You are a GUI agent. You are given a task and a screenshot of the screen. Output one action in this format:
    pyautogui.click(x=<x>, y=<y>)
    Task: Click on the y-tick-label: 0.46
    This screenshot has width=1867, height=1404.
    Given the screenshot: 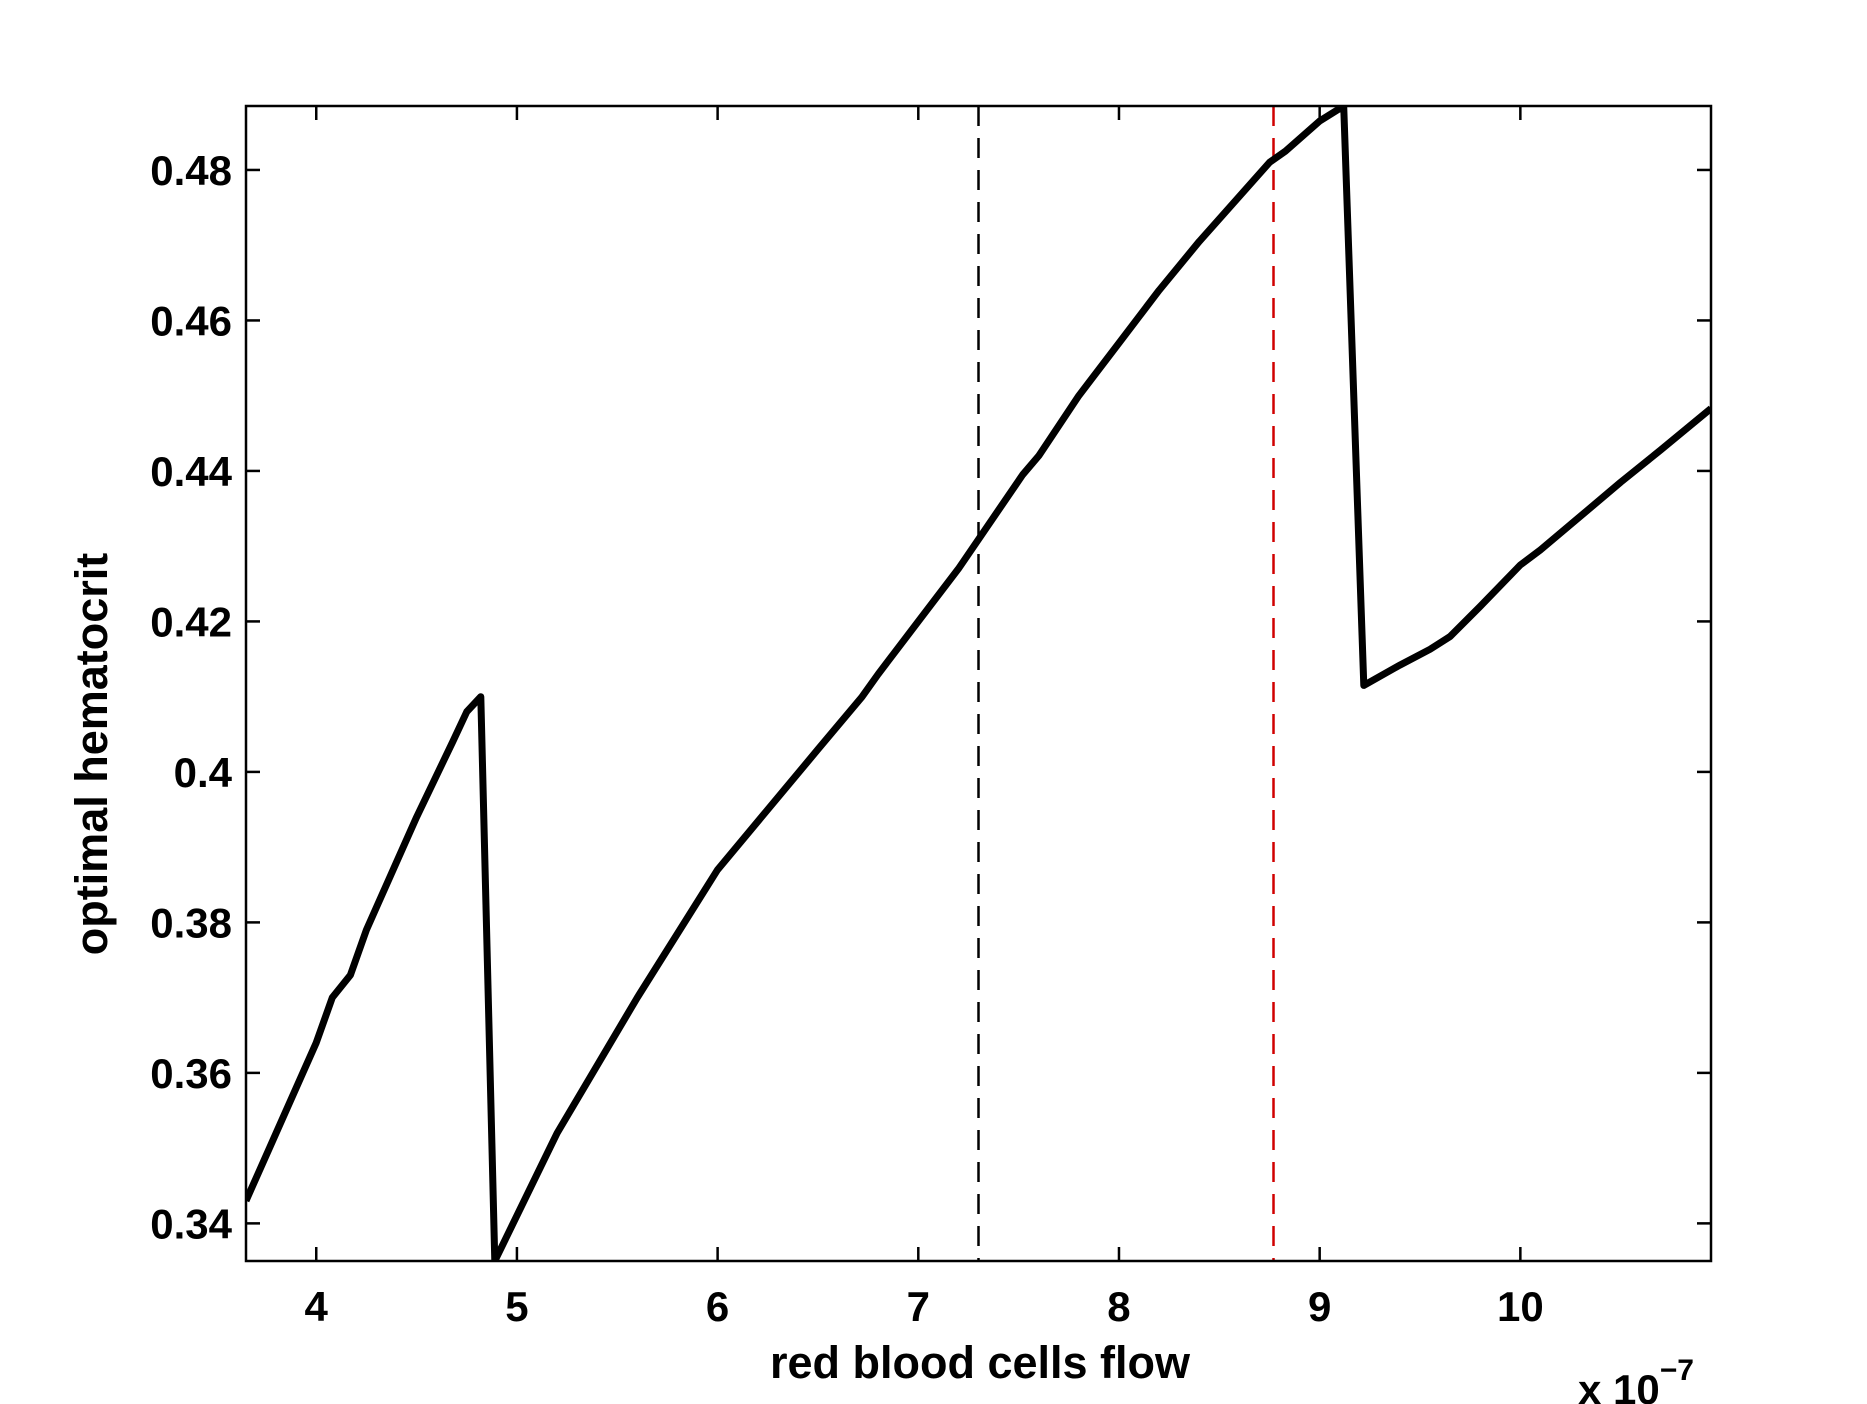 What is the action you would take?
    pyautogui.click(x=191, y=320)
    